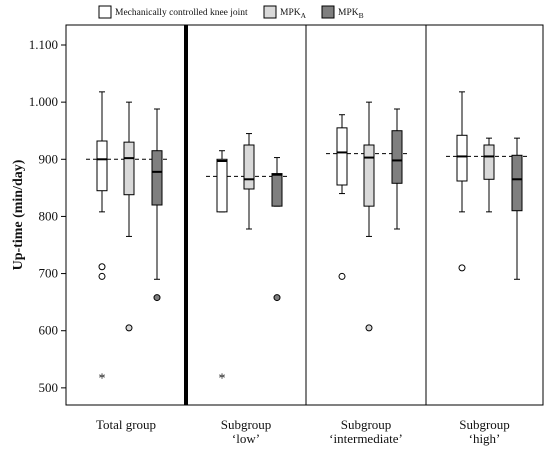  I want to click on legend-item-mpka: MPKA, so click(285, 12).